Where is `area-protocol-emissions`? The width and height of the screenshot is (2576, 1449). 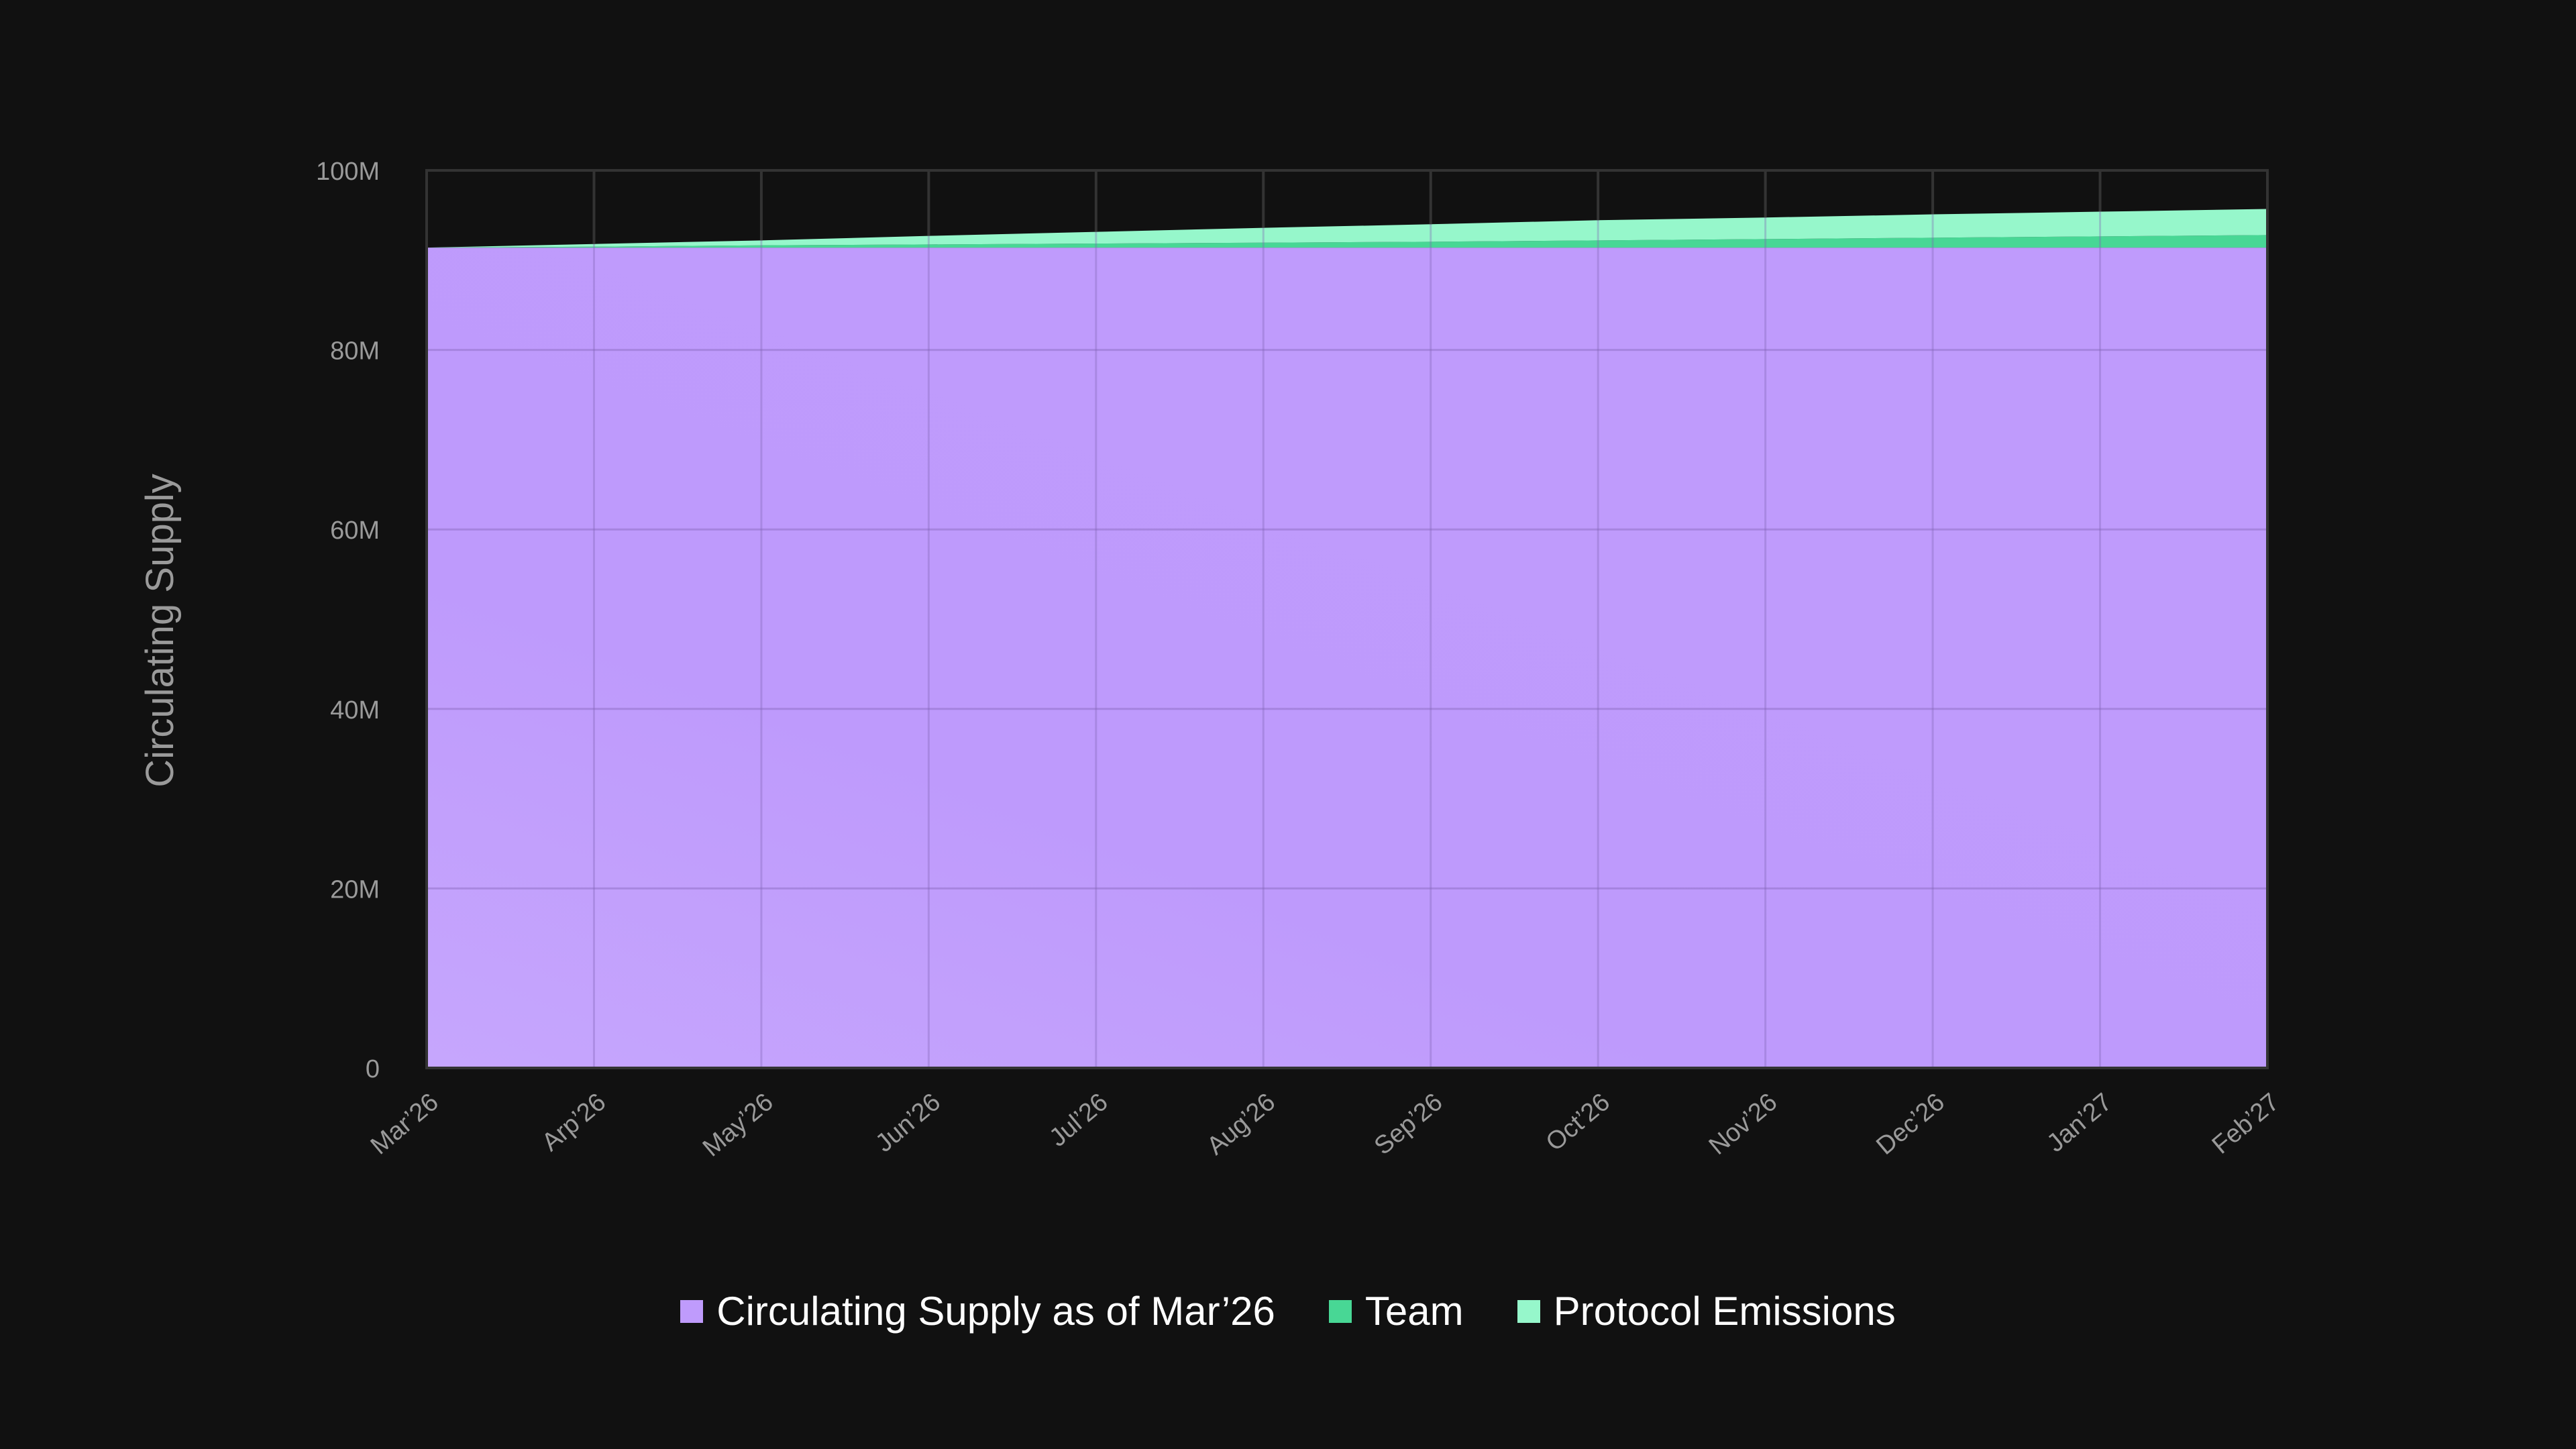 area-protocol-emissions is located at coordinates (1347, 228).